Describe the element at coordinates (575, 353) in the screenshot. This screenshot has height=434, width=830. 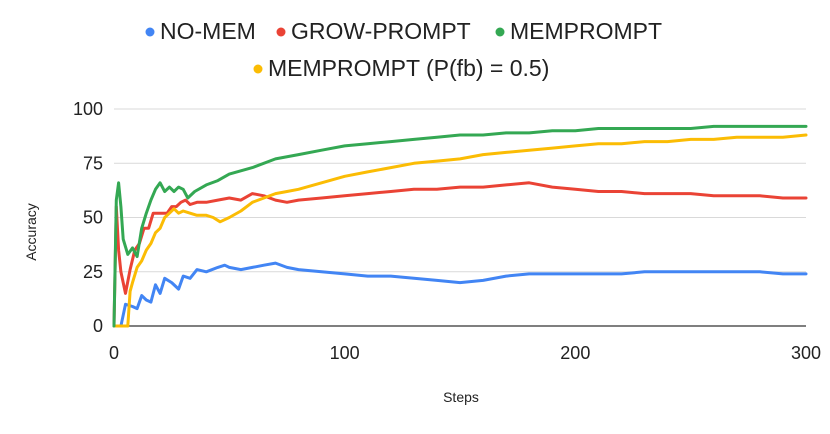
I see `x-tick-label: 200` at that location.